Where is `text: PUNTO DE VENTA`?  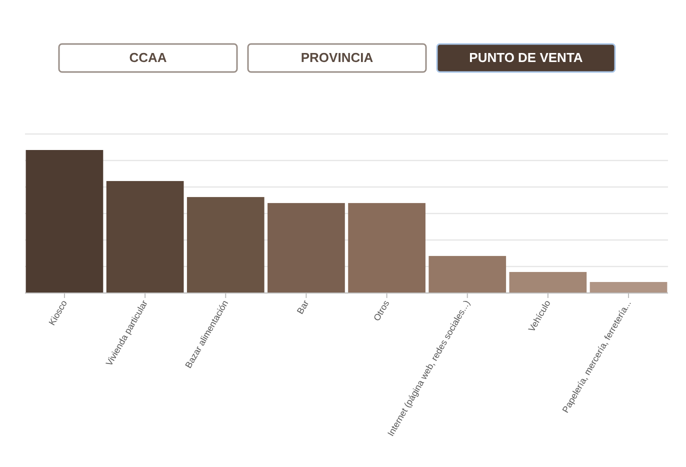 text: PUNTO DE VENTA is located at coordinates (526, 57).